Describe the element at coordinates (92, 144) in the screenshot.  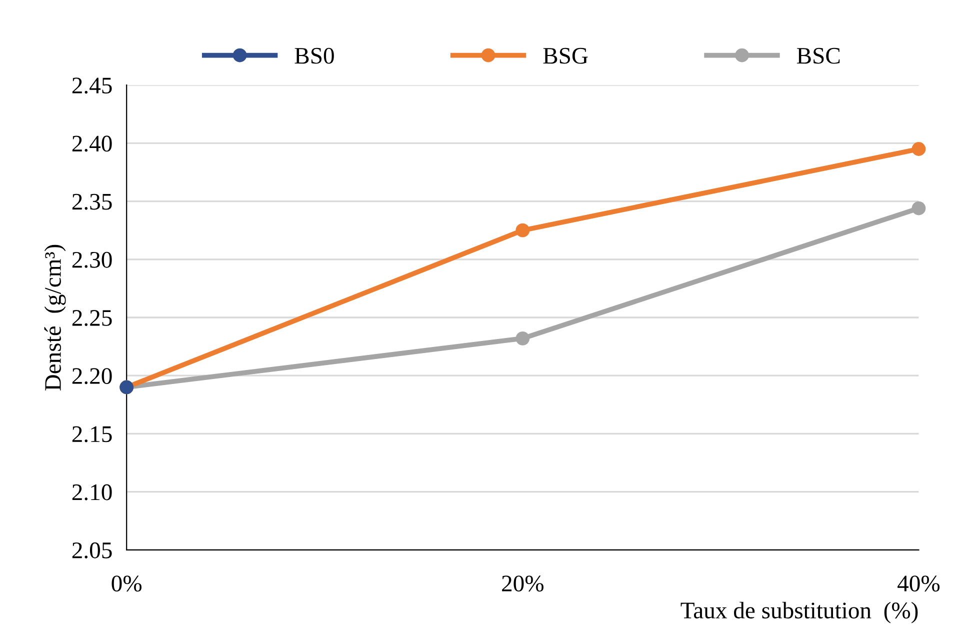
I see `y-tick-label: 2.40` at that location.